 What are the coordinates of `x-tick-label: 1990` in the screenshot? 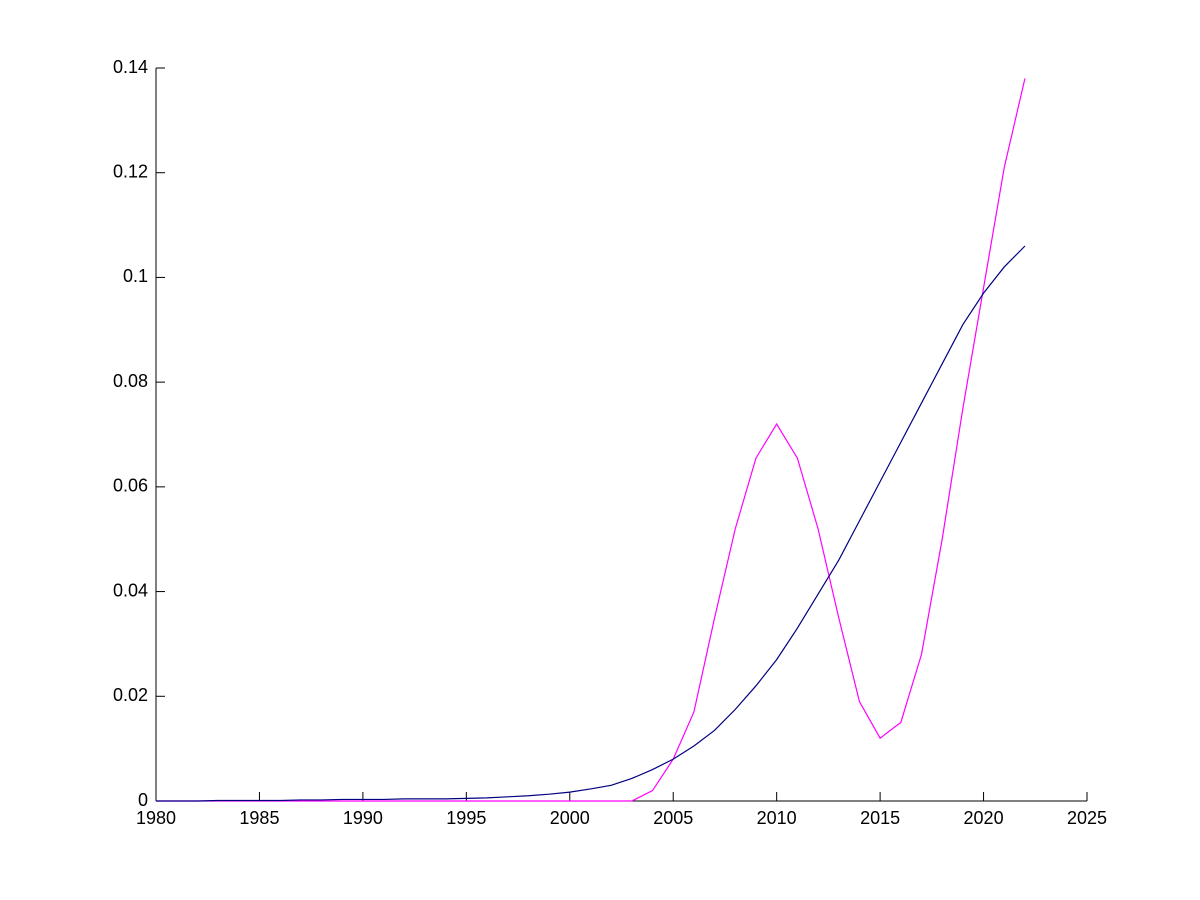 It's located at (363, 818).